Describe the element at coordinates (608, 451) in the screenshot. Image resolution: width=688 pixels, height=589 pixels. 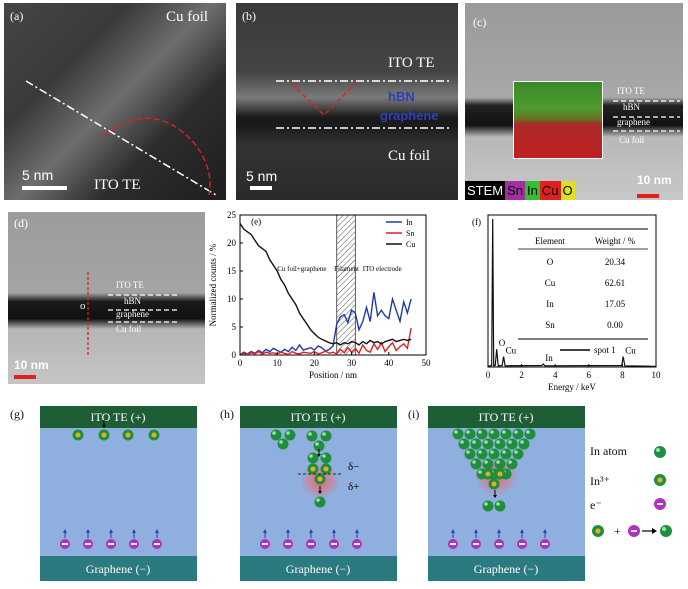
I see `legend-in-atom: In atom` at that location.